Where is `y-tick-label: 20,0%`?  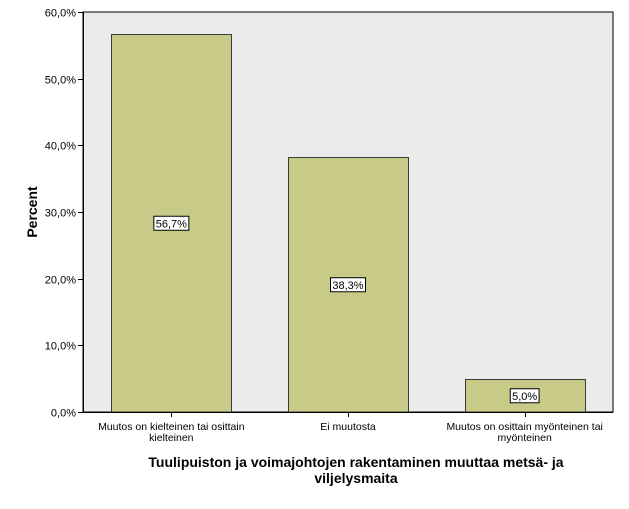 y-tick-label: 20,0% is located at coordinates (60, 281).